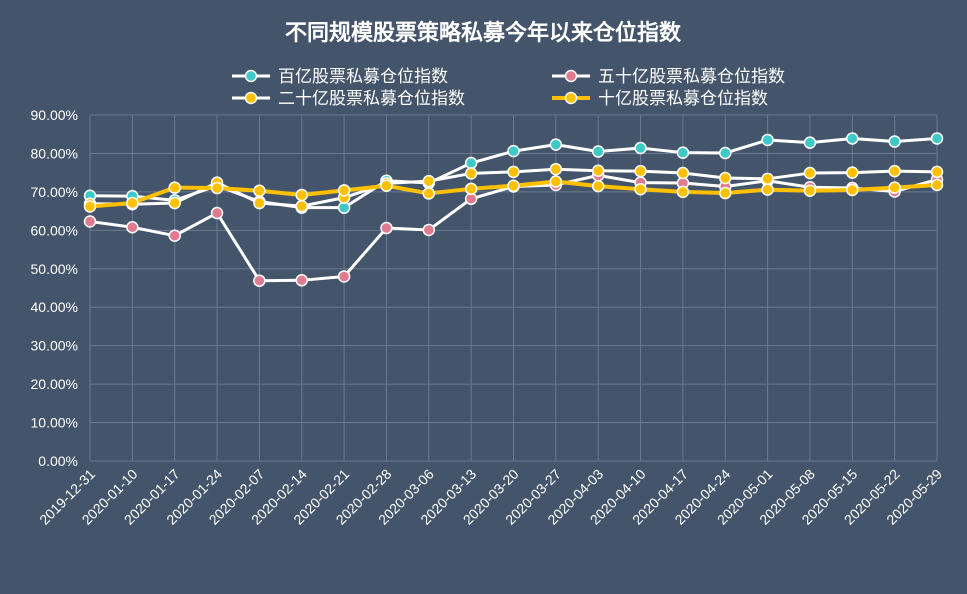 This screenshot has width=967, height=594. What do you see at coordinates (54, 230) in the screenshot?
I see `y-tick-label: 60.00%` at bounding box center [54, 230].